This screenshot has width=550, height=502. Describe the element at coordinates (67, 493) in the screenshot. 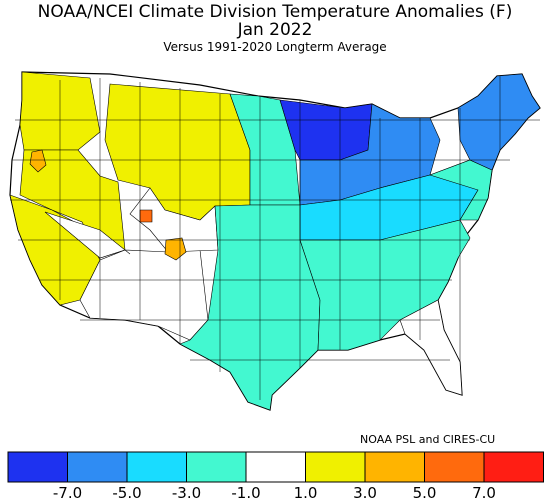

I see `legend-tick-label: -7.0` at that location.